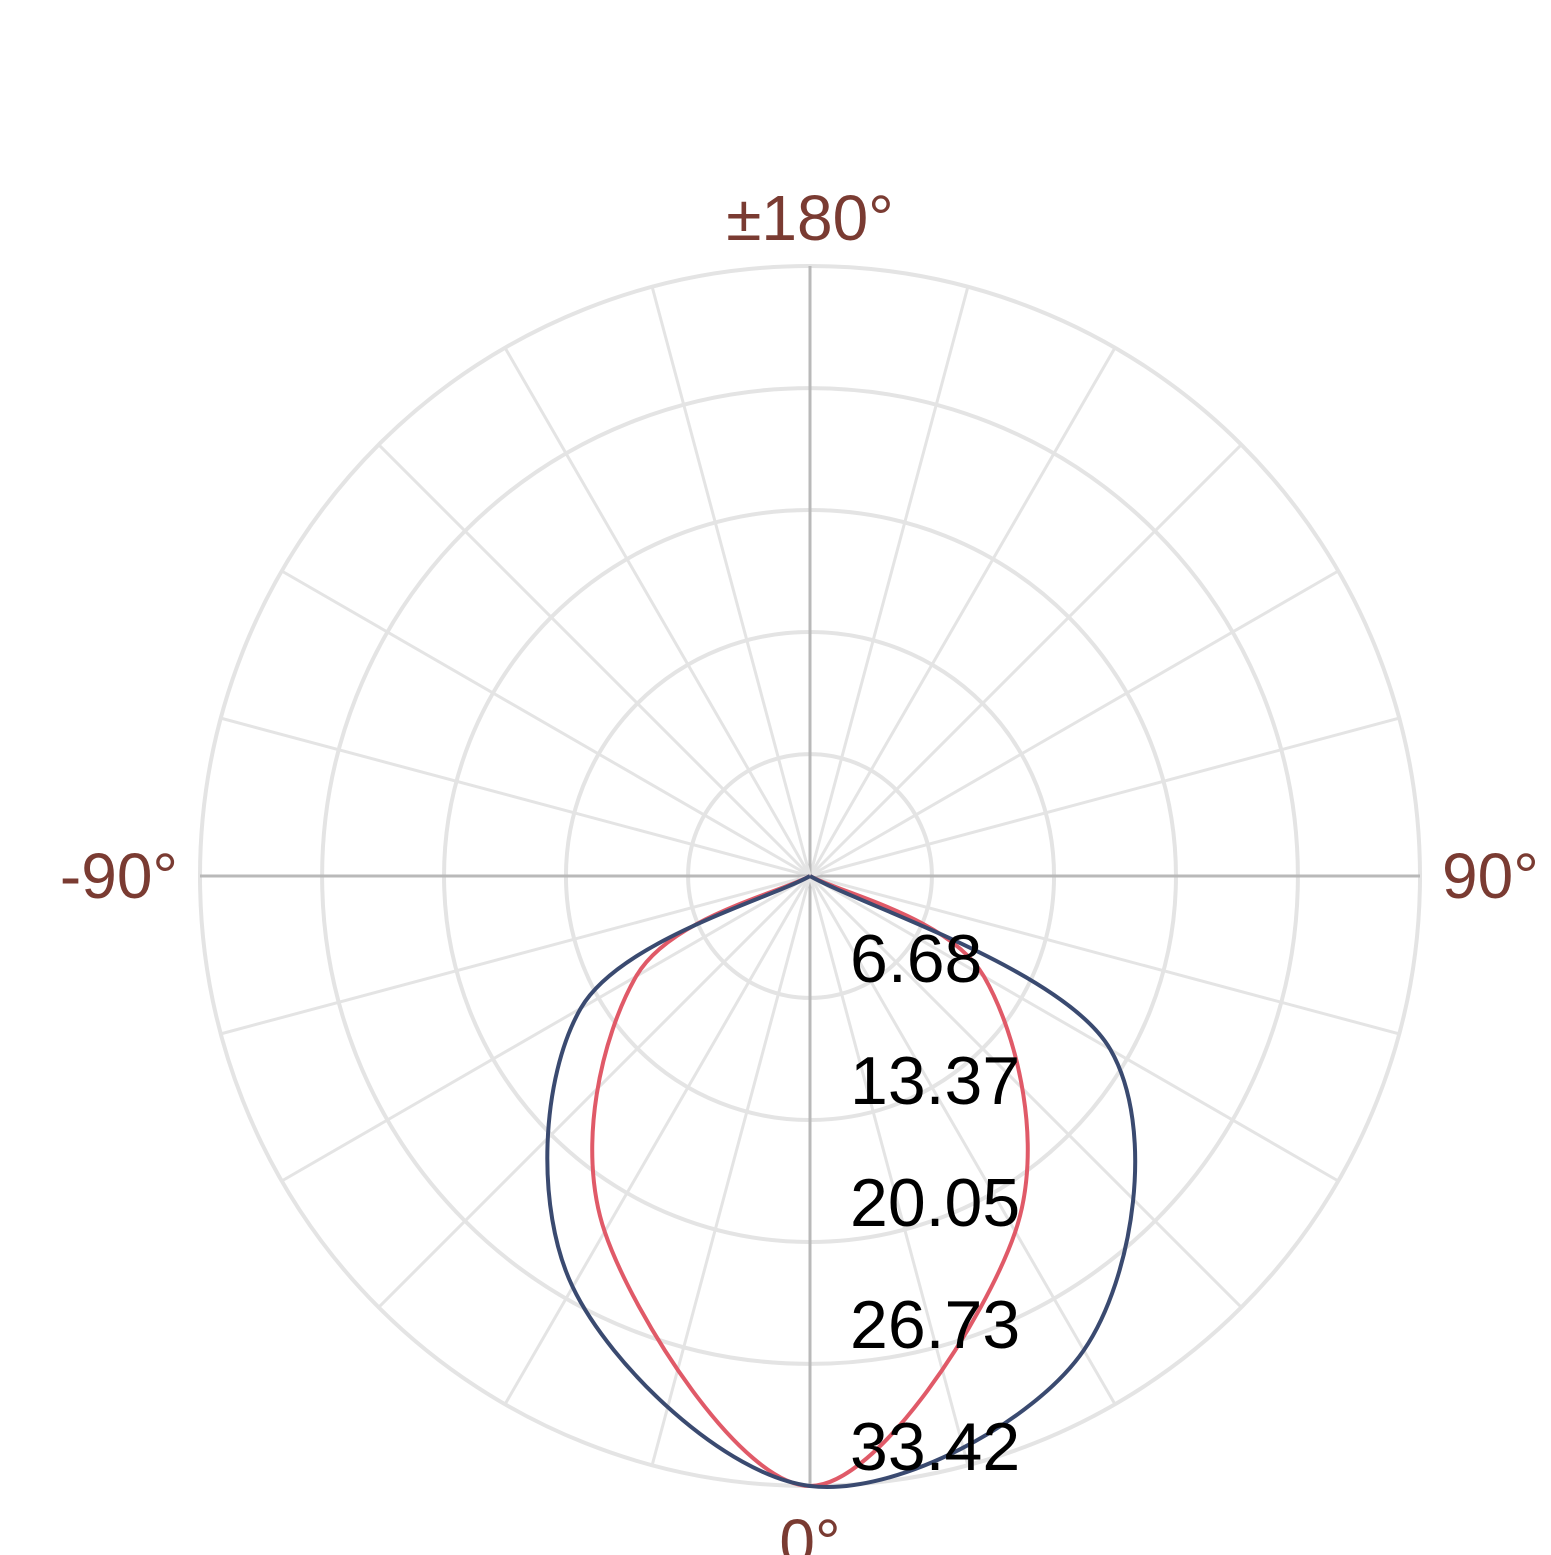 This screenshot has height=1555, width=1551. Describe the element at coordinates (810, 218) in the screenshot. I see `angle-label: ±180°` at that location.